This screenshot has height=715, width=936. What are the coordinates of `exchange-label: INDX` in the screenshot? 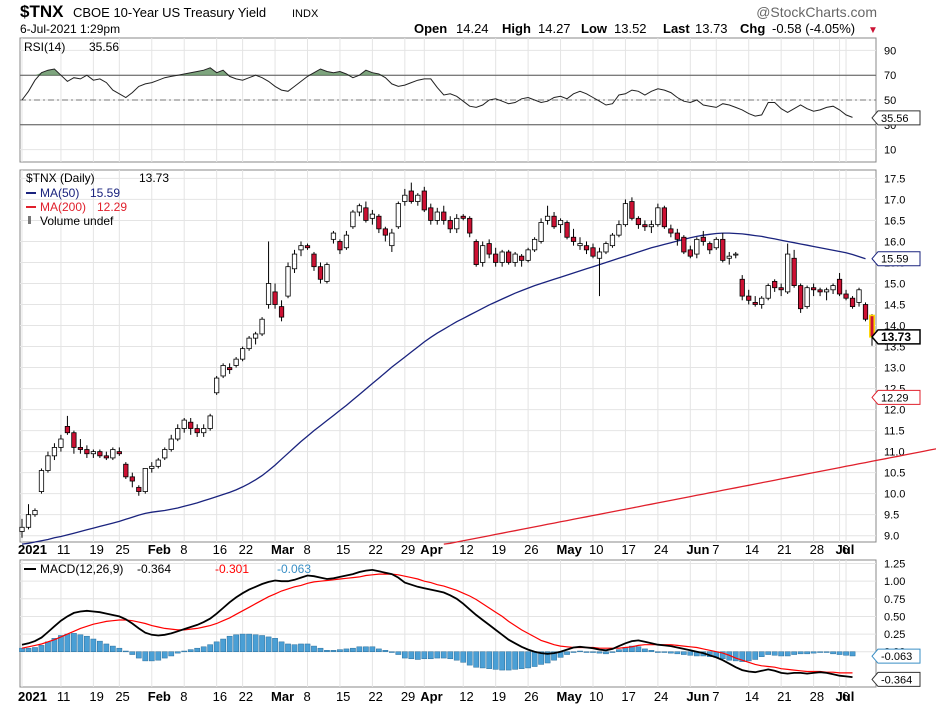 It's located at (305, 14).